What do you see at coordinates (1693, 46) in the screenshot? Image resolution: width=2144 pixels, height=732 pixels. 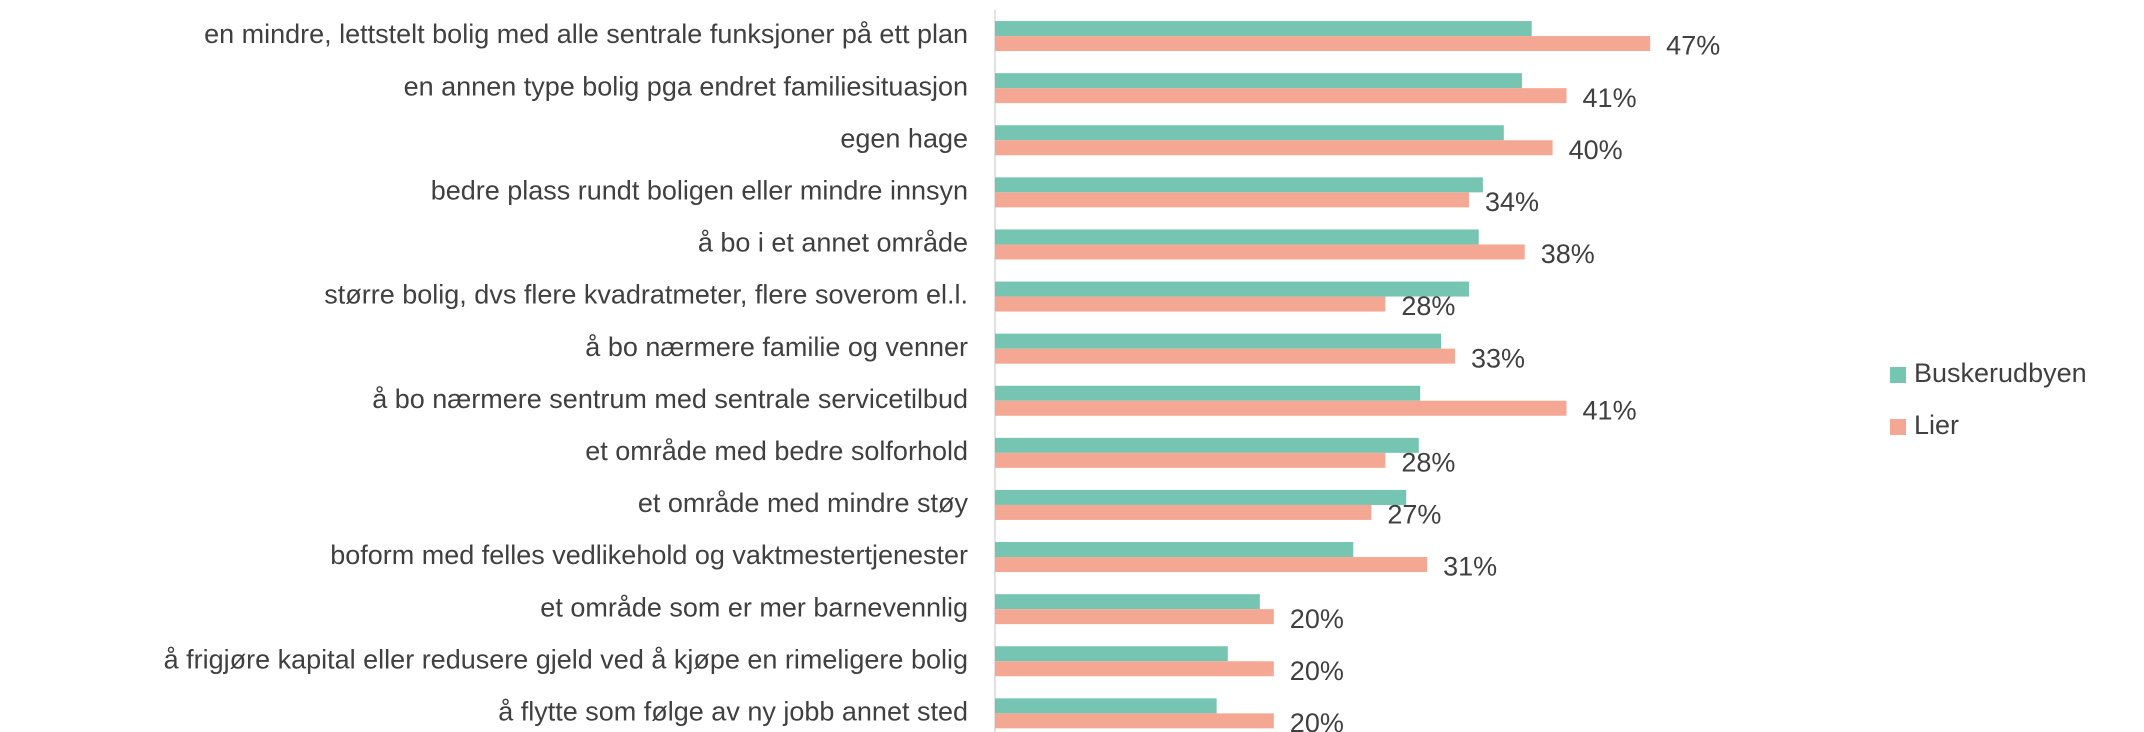 I see `value-label: 47%` at bounding box center [1693, 46].